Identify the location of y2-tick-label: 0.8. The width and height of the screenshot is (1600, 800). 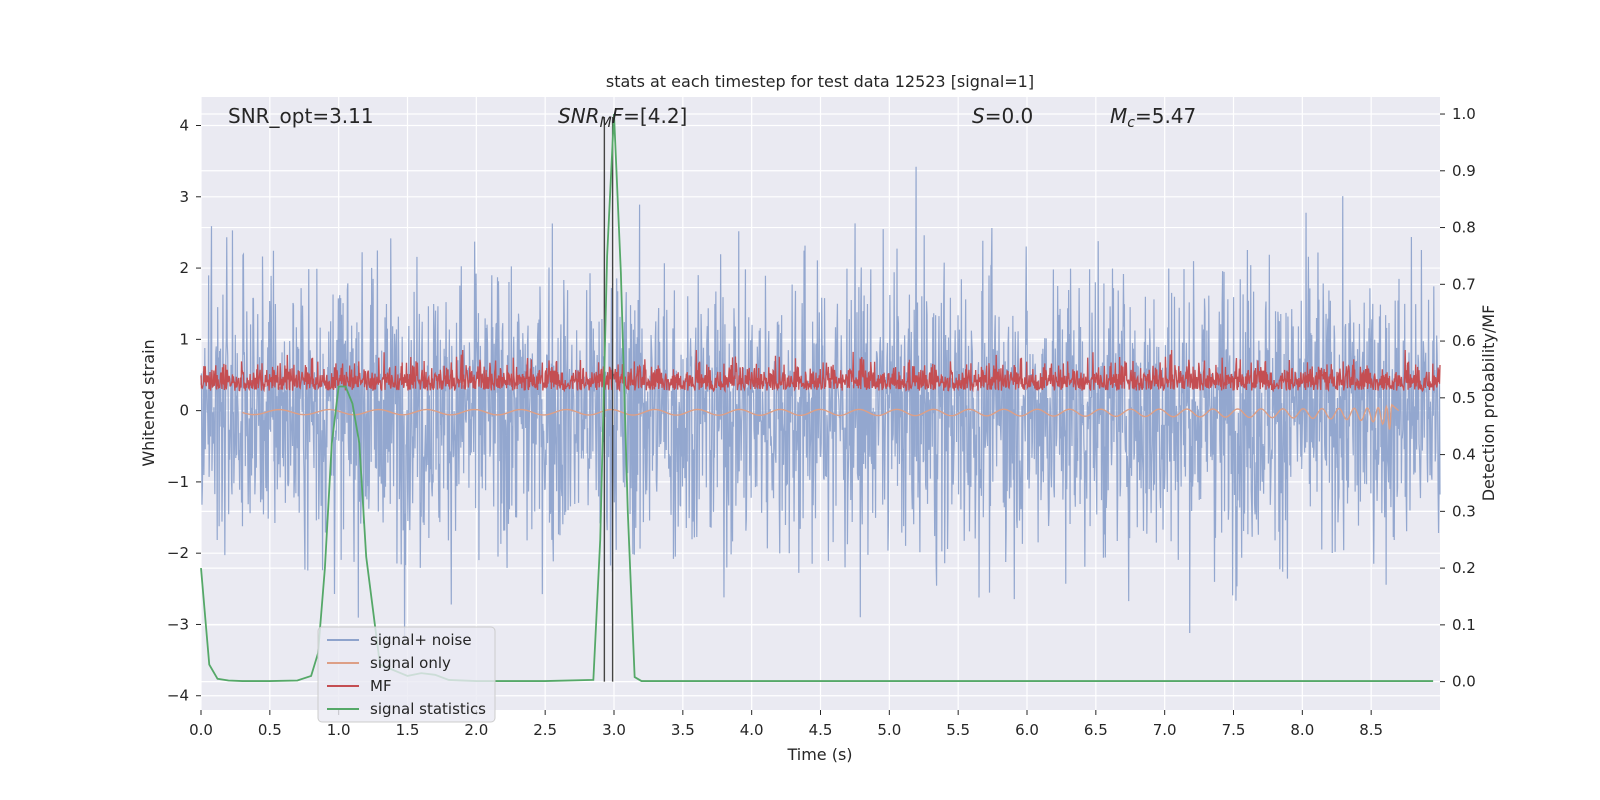
(1464, 228).